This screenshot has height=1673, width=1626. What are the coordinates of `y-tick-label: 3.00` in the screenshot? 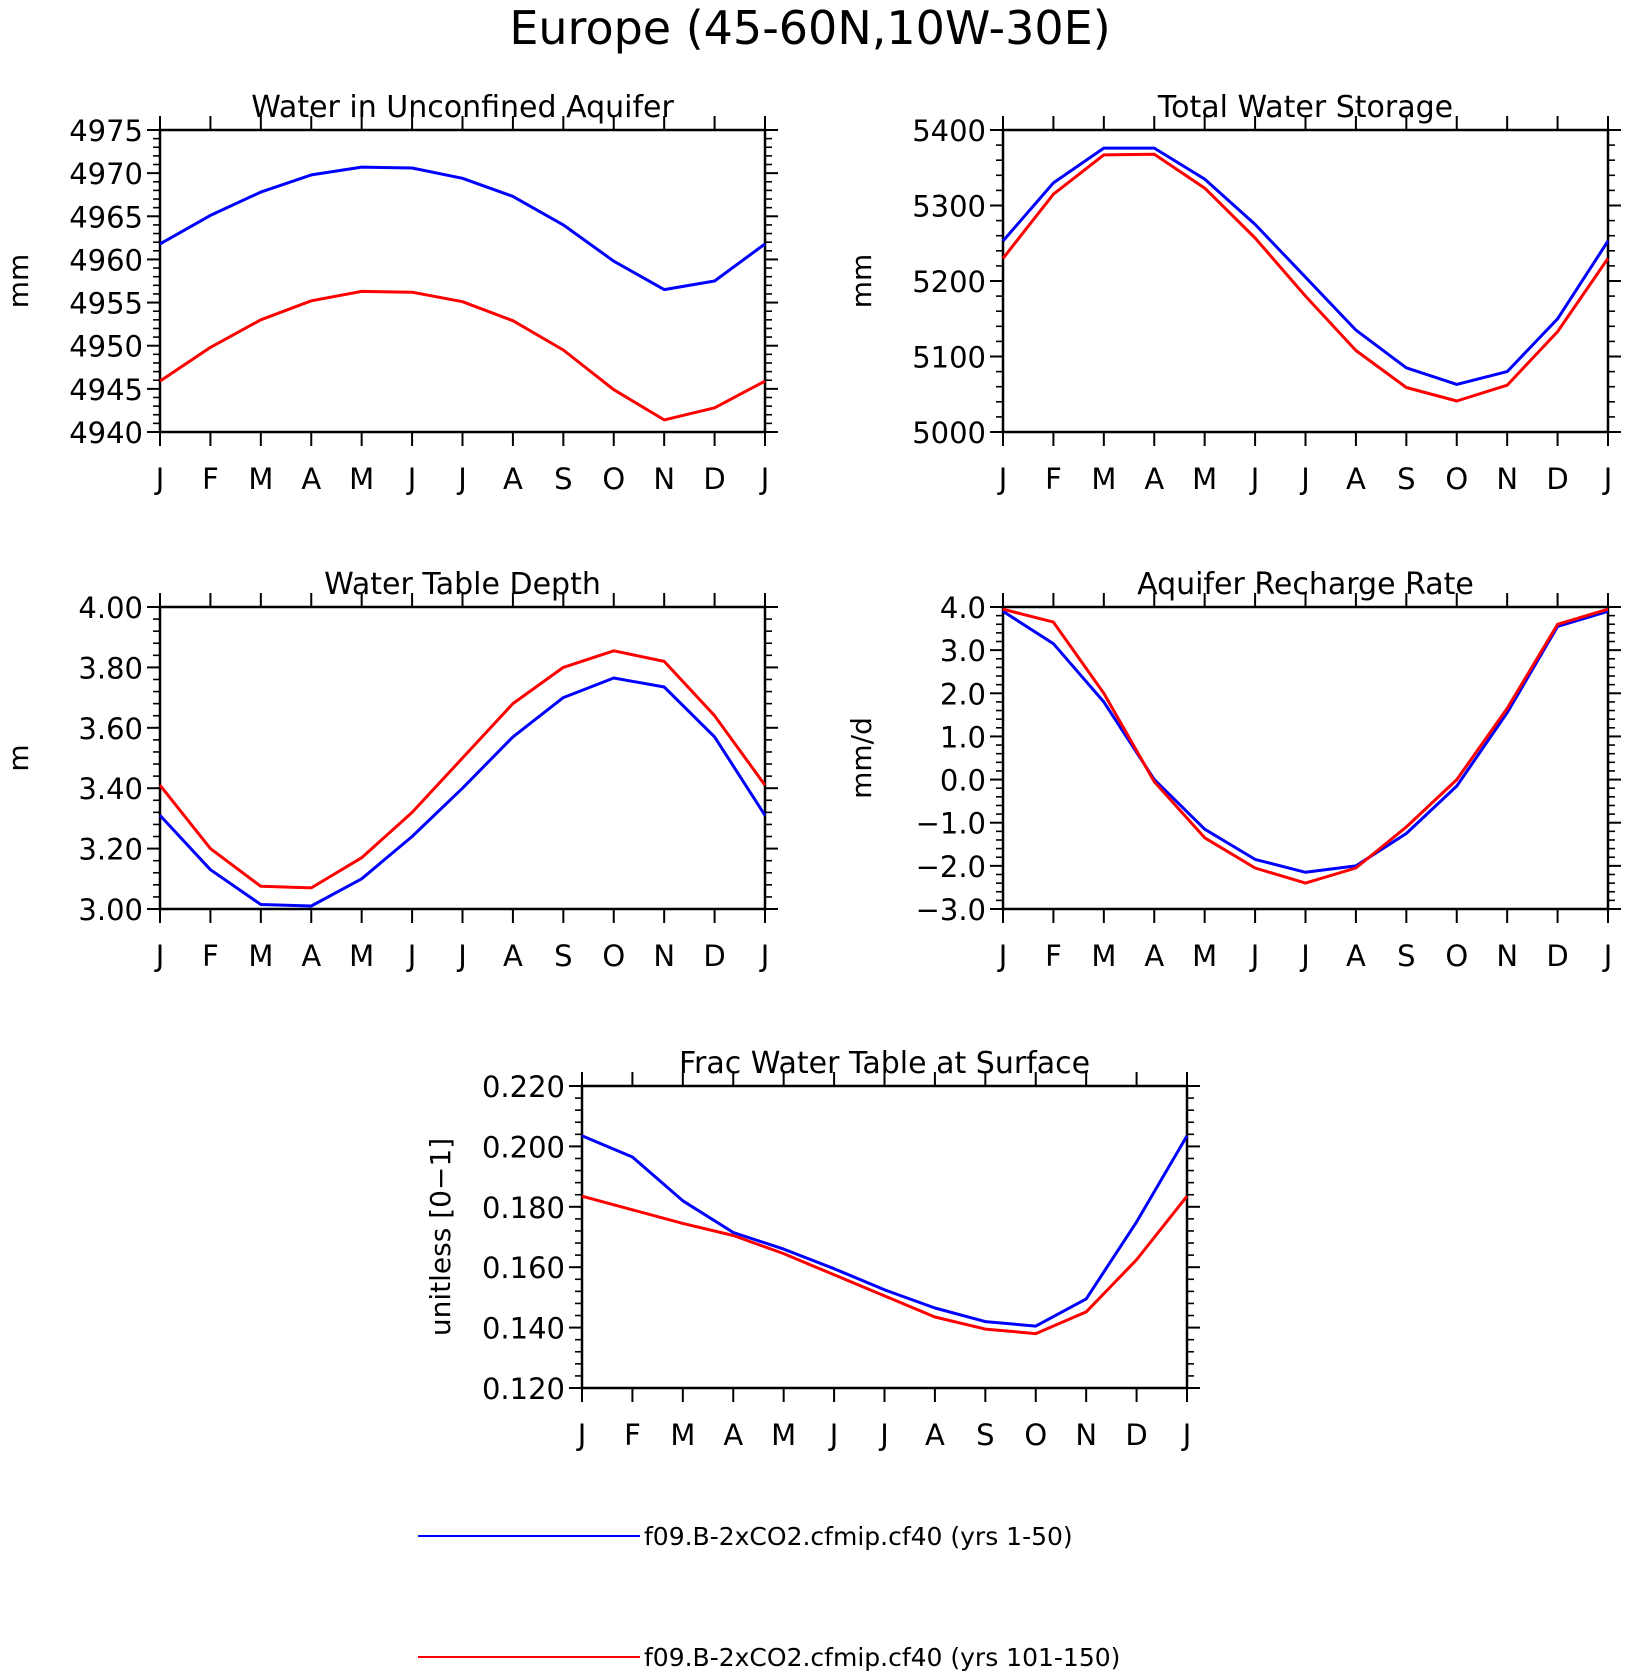 It's located at (110, 910).